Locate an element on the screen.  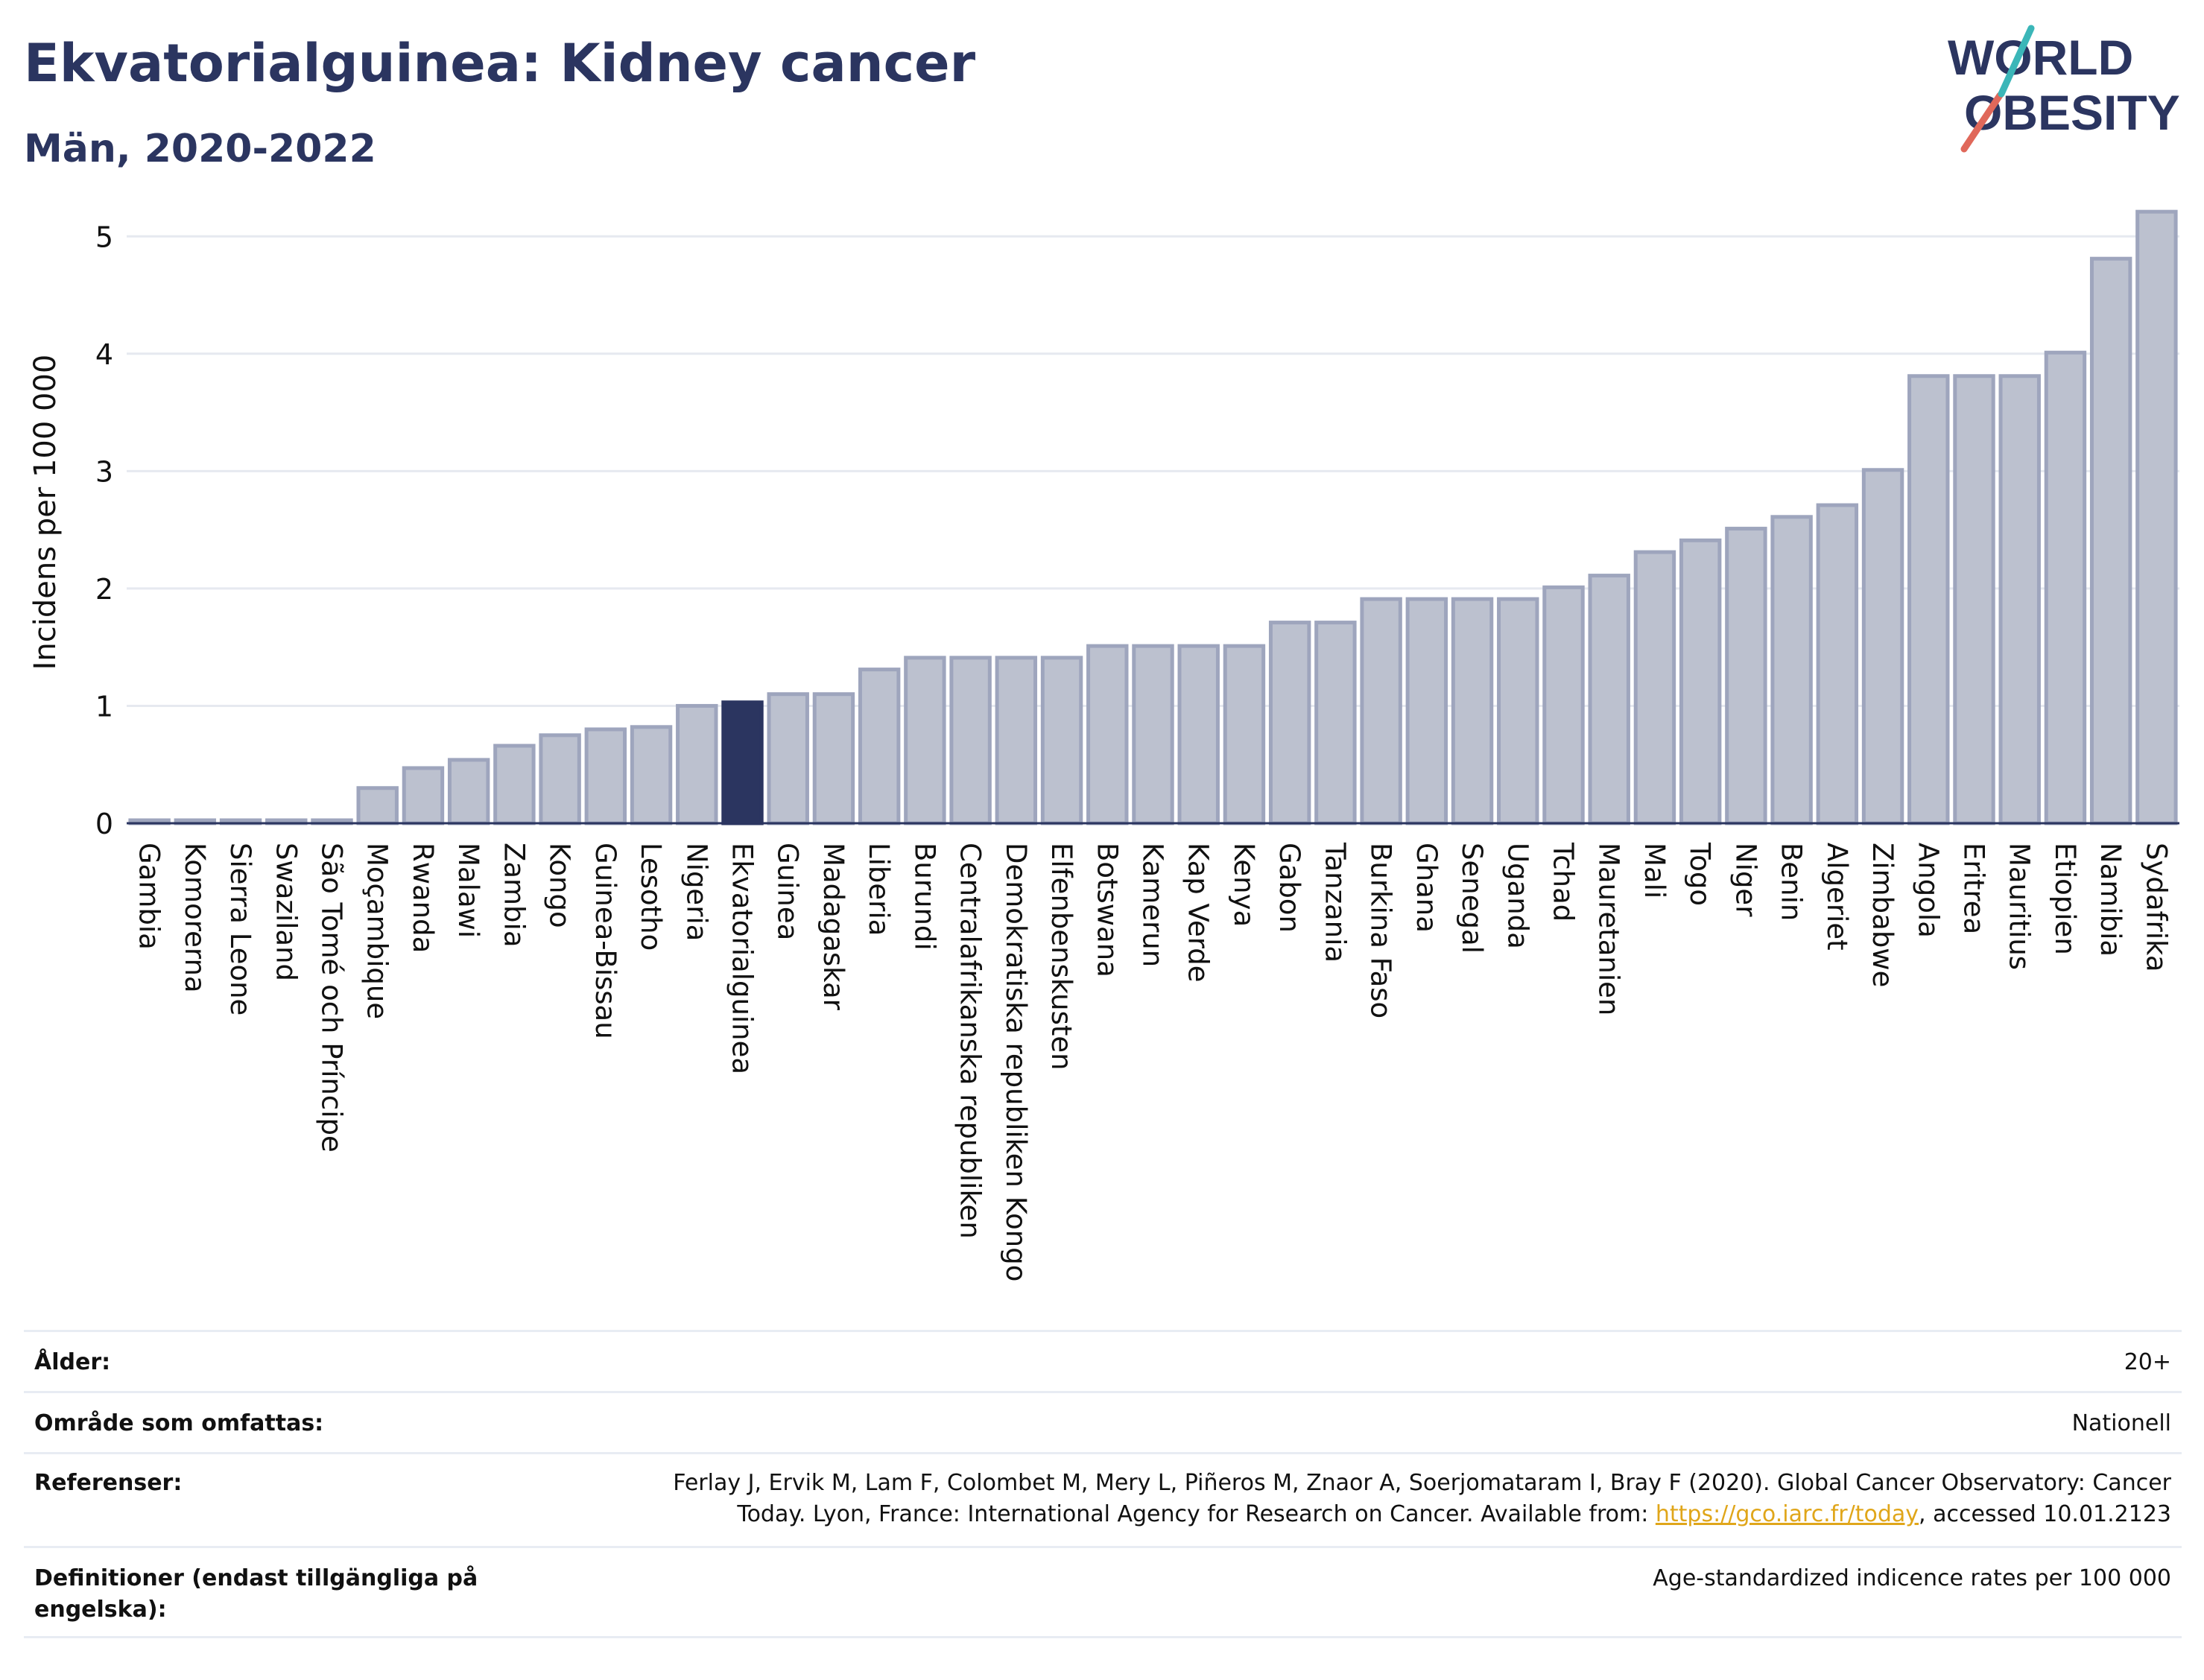
bar-malawi is located at coordinates (468, 791).